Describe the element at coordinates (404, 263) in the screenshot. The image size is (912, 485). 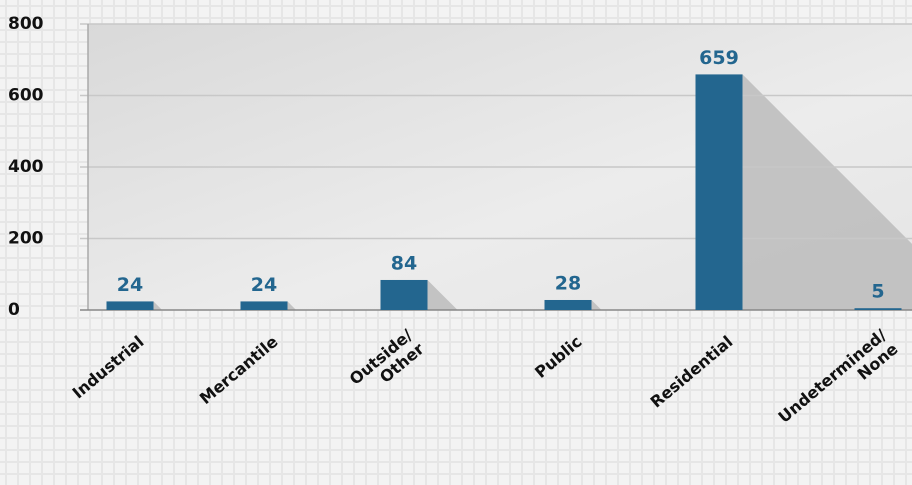
I see `value-label: 84` at that location.